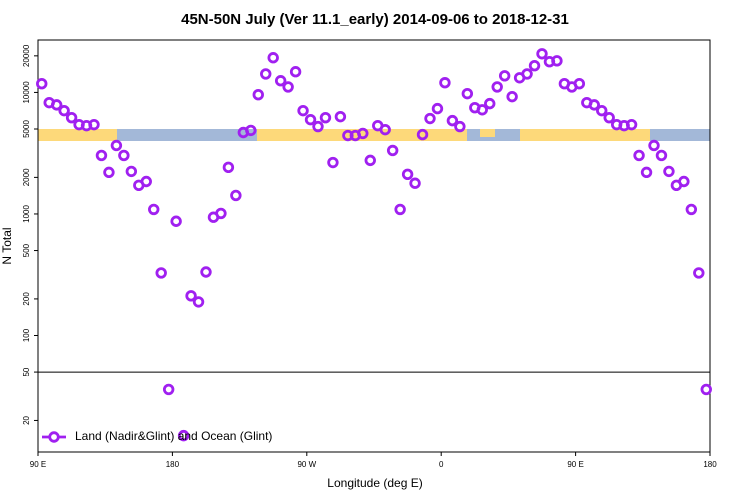 The image size is (750, 500). I want to click on y-tick-label: 20000, so click(26, 55).